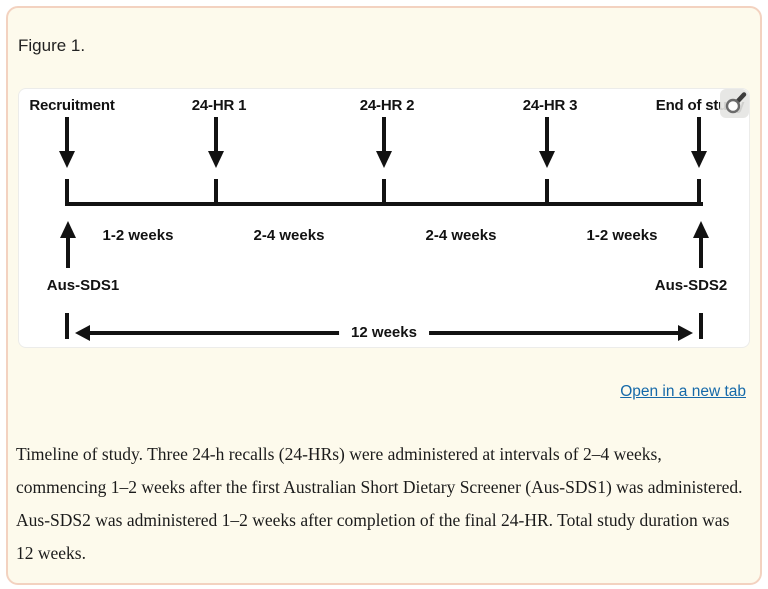 Image resolution: width=768 pixels, height=589 pixels. I want to click on duration-arrow: 12 weeks, so click(384, 333).